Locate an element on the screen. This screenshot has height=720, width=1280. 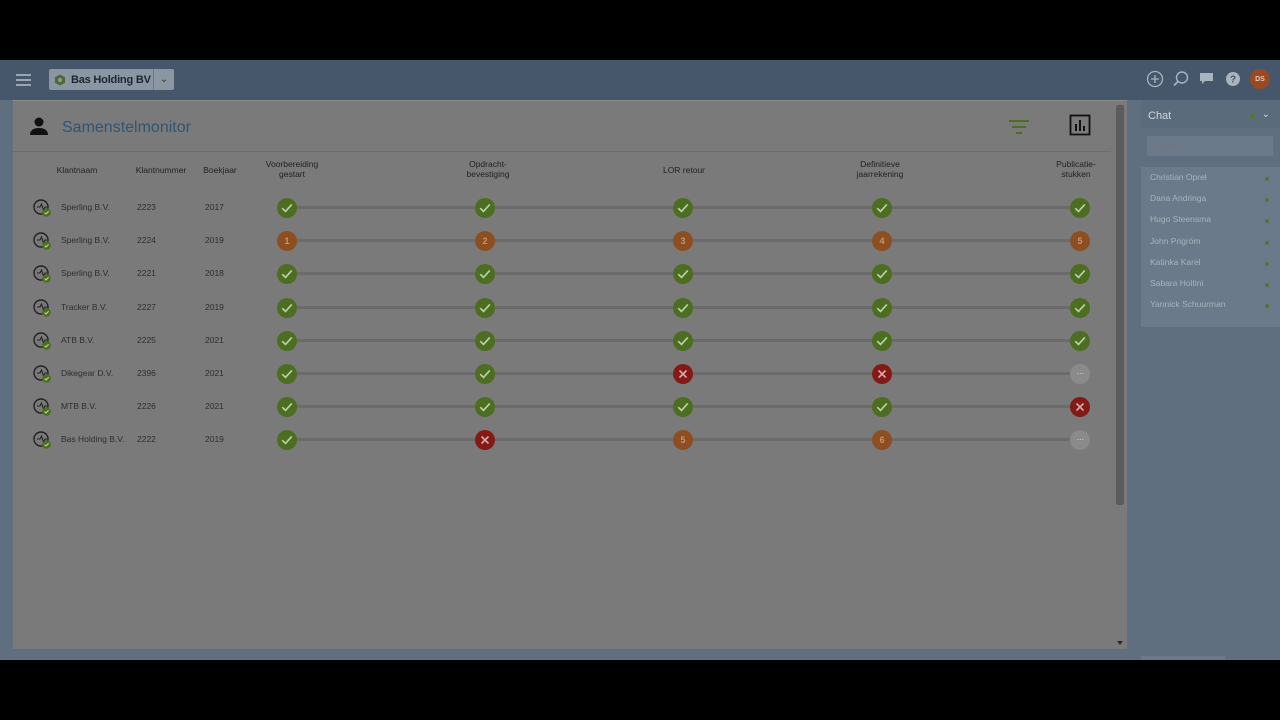
hamburger-menu-icon is located at coordinates (23, 80).